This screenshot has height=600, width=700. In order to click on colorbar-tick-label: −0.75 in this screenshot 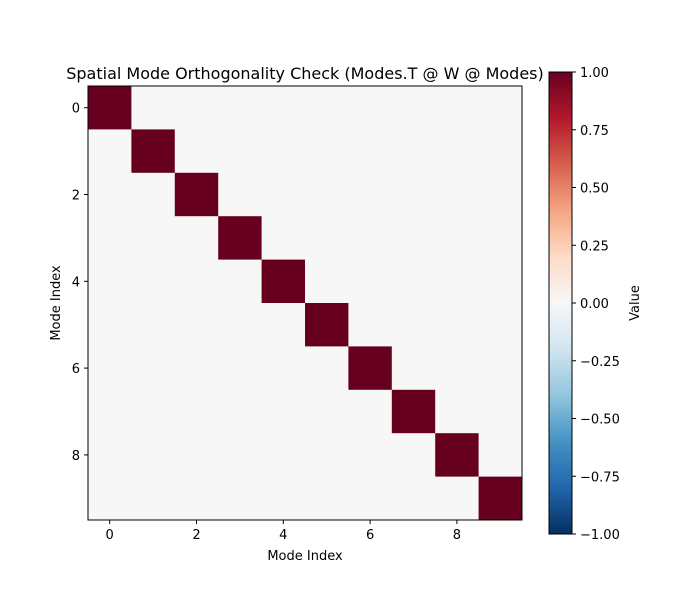, I will do `click(600, 477)`.